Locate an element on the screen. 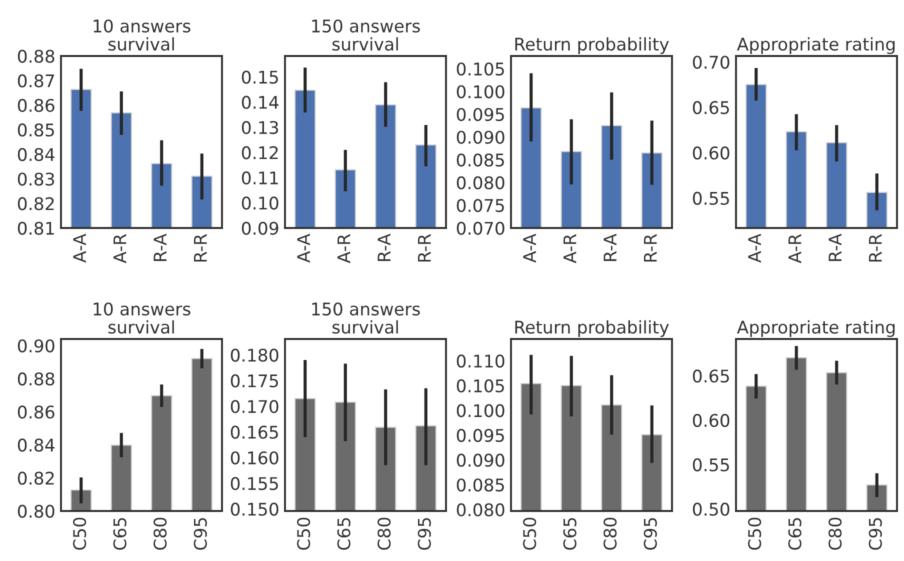 Image resolution: width=904 pixels, height=561 pixels. y-tick-label: 0.170 is located at coordinates (254, 407).